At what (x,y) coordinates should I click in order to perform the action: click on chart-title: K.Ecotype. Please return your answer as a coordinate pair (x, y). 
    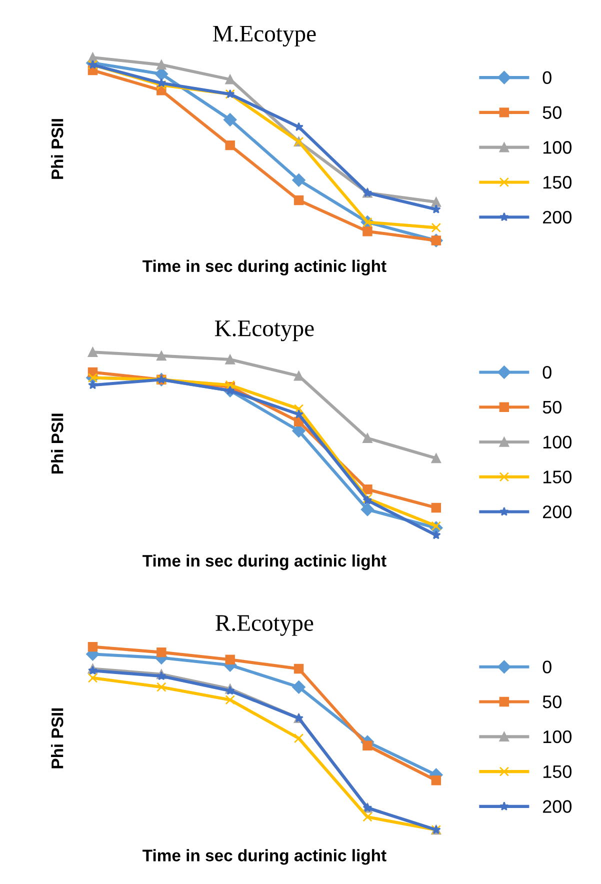
    Looking at the image, I should click on (264, 331).